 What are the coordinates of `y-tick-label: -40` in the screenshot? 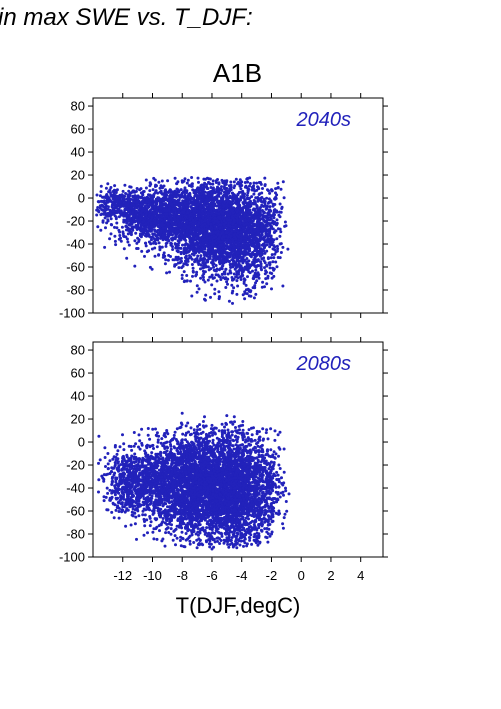 It's located at (75, 244).